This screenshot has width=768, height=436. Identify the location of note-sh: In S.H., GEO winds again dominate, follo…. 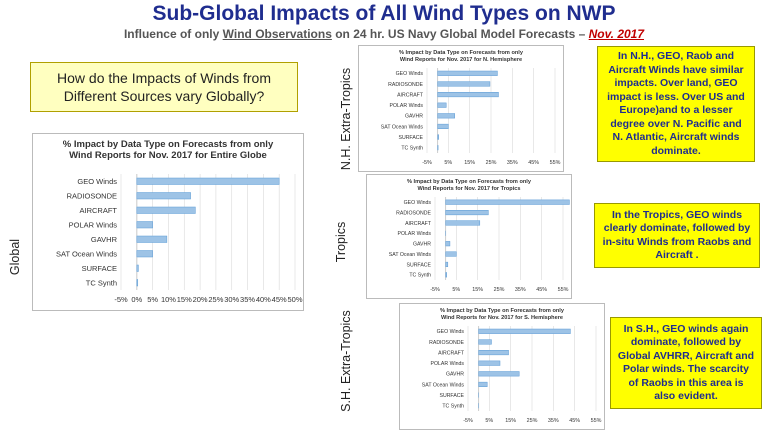
(686, 363).